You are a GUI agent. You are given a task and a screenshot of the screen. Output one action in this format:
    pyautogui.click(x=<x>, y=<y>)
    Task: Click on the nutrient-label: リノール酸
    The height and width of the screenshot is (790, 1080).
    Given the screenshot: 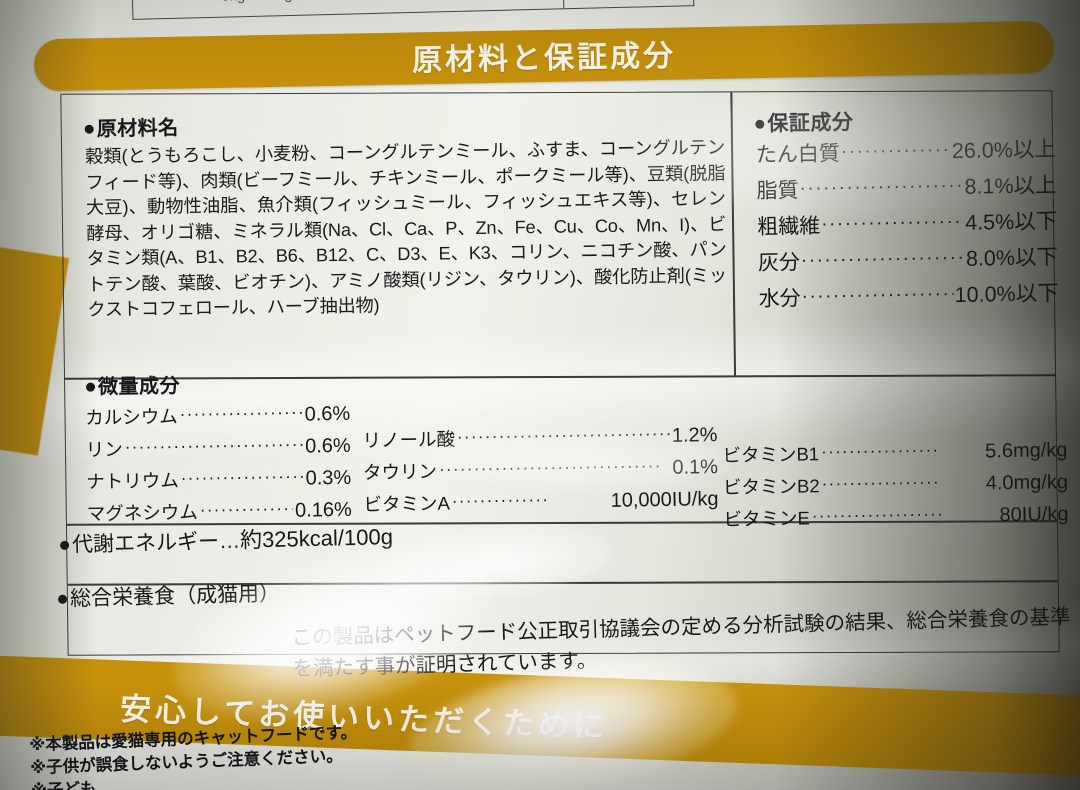 What is the action you would take?
    pyautogui.click(x=409, y=439)
    